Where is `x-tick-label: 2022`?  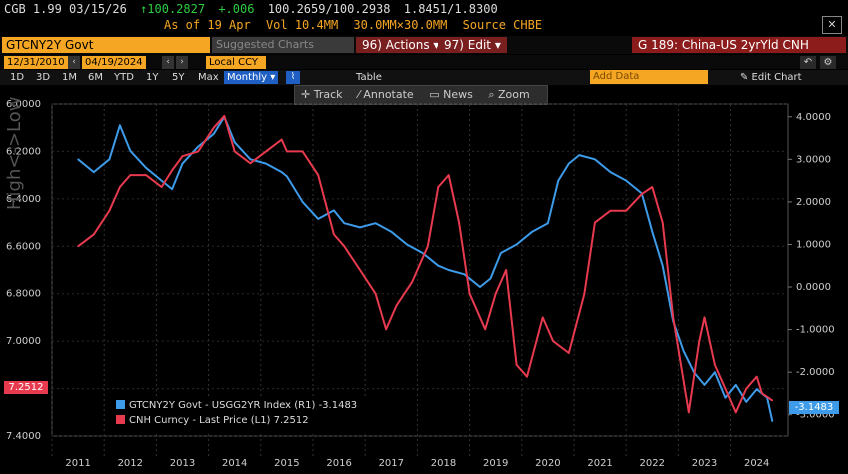
x-tick-label: 2022 is located at coordinates (652, 463).